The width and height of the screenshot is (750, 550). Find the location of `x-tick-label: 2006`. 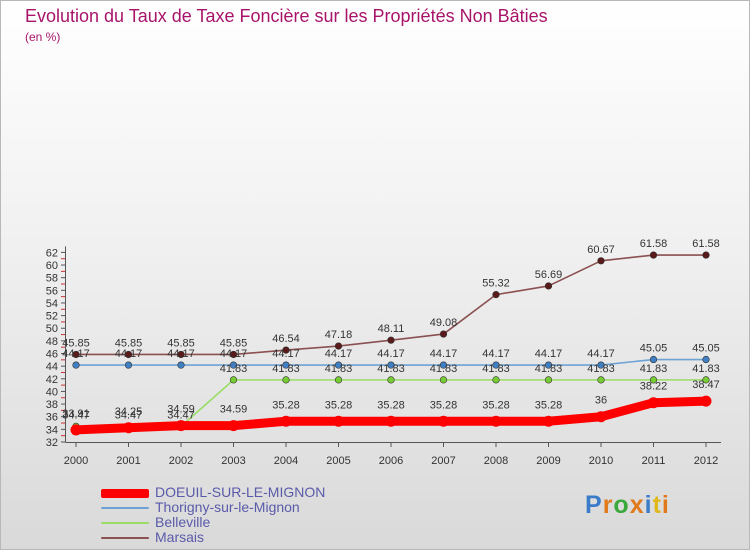

x-tick-label: 2006 is located at coordinates (391, 461).